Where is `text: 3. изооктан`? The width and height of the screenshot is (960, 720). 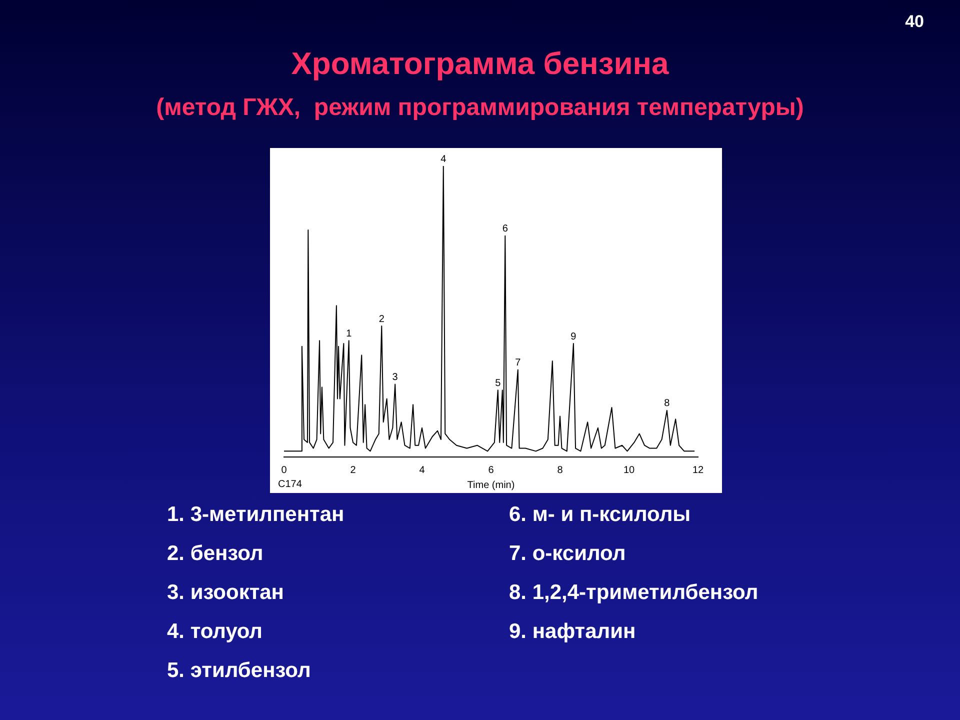 text: 3. изооктан is located at coordinates (226, 593).